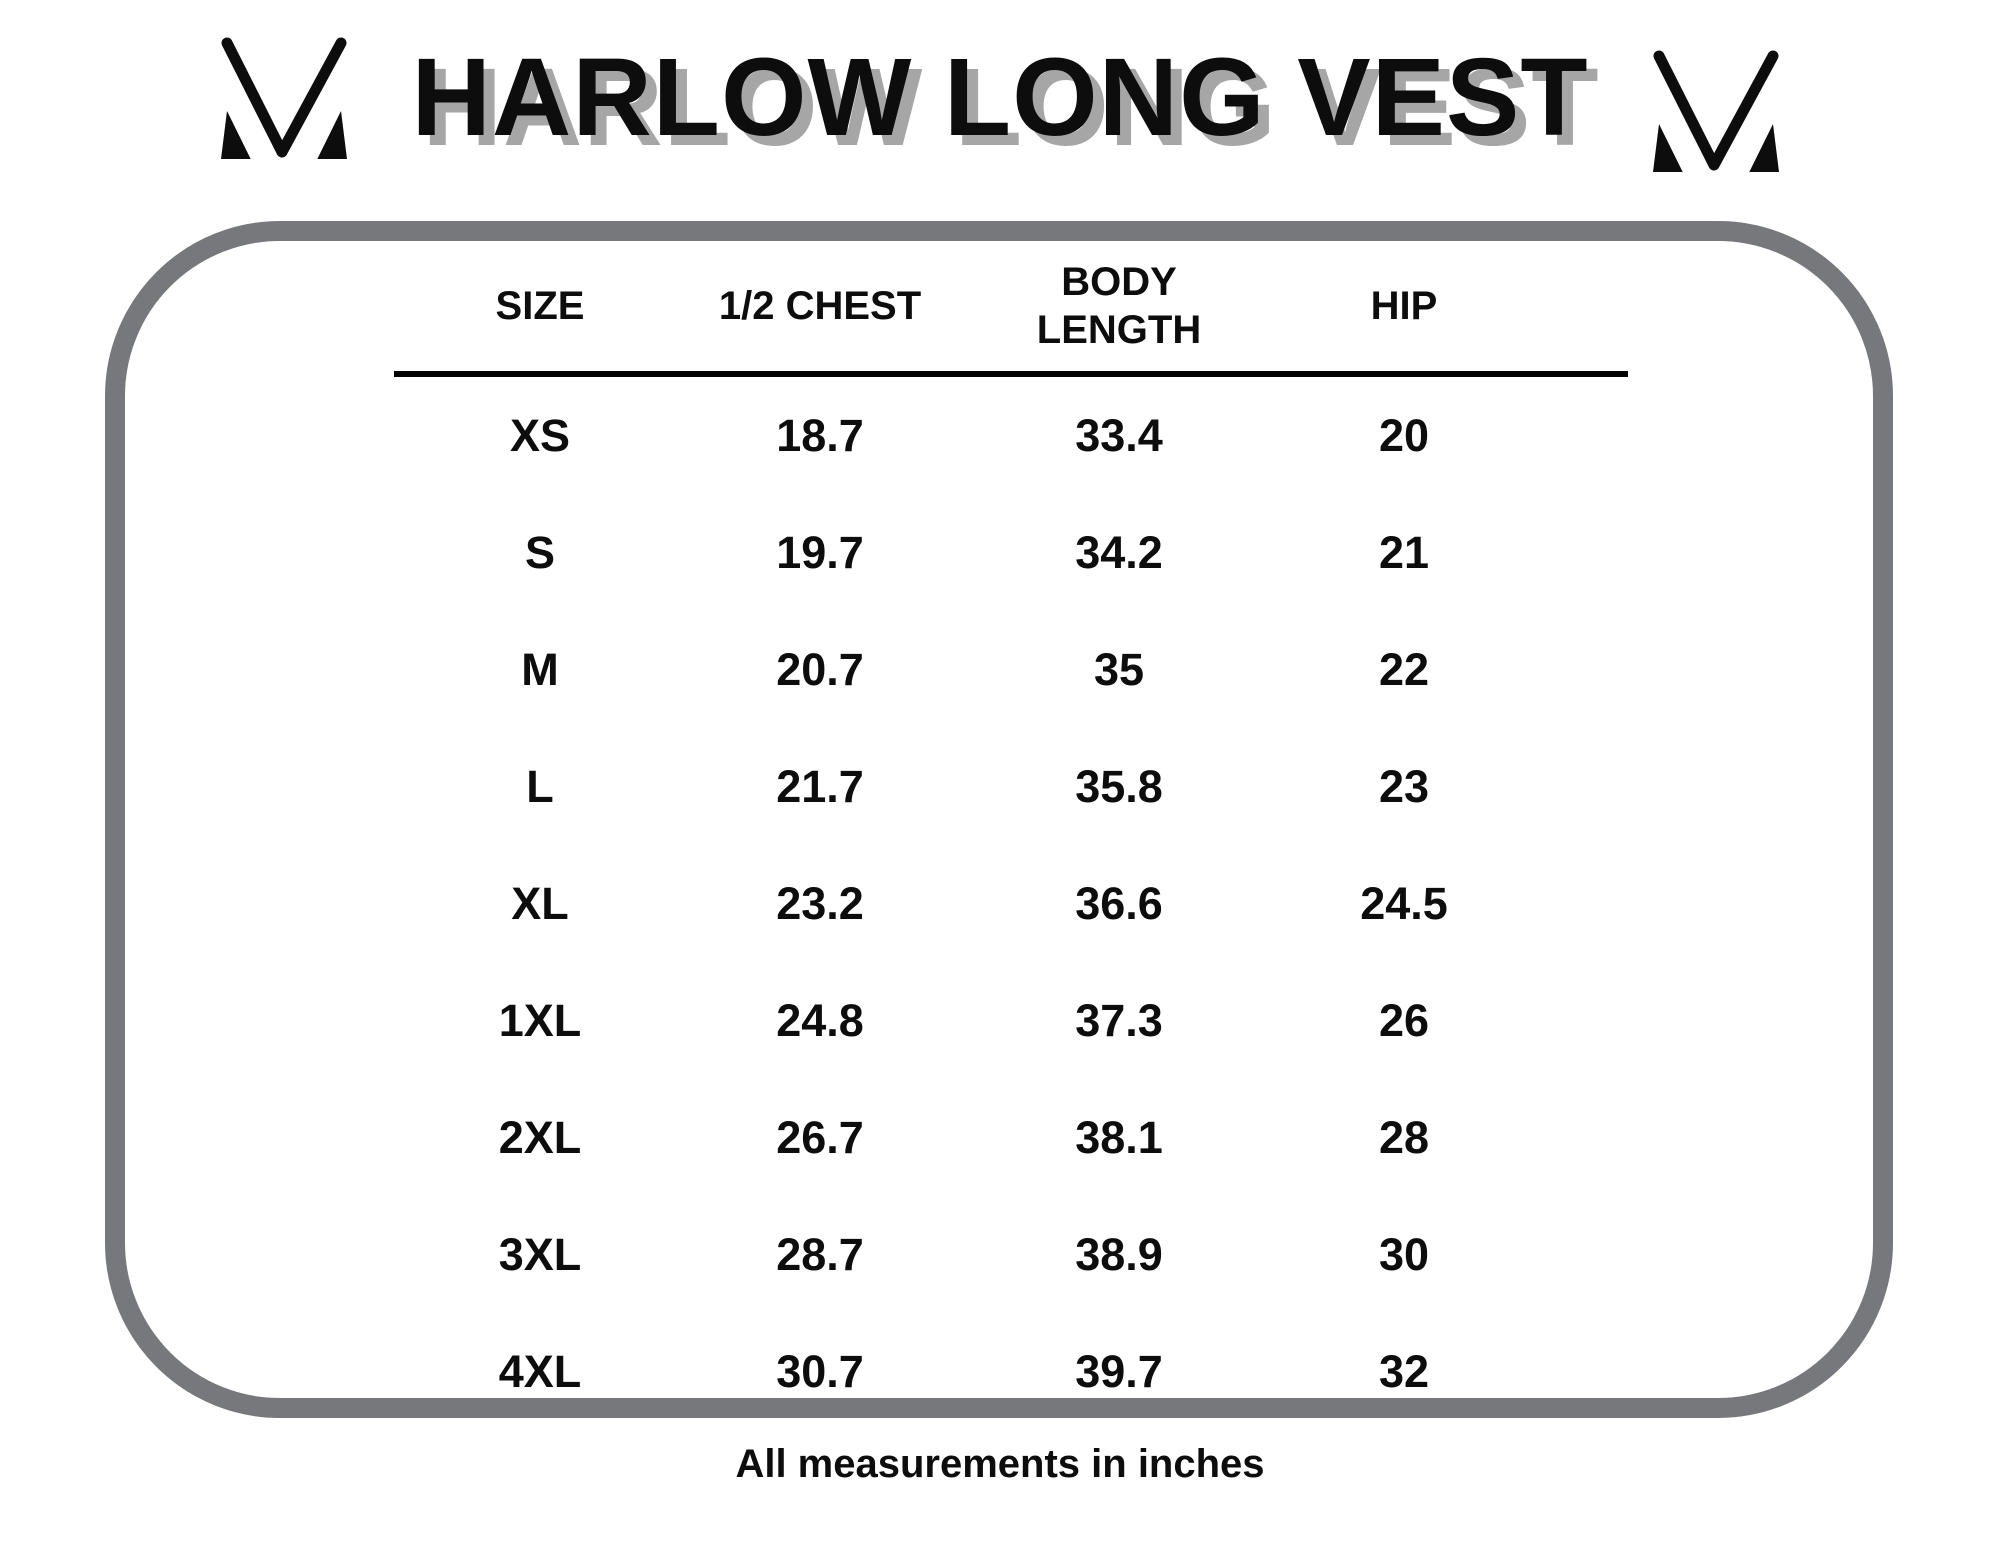 This screenshot has height=1545, width=2000. I want to click on cell-hip: 28, so click(1404, 1137).